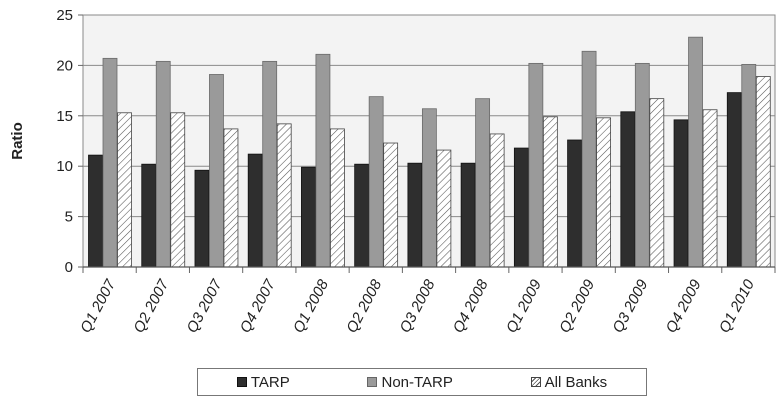 The width and height of the screenshot is (776, 396). What do you see at coordinates (151, 305) in the screenshot?
I see `x-tick-label: Q2 2007` at bounding box center [151, 305].